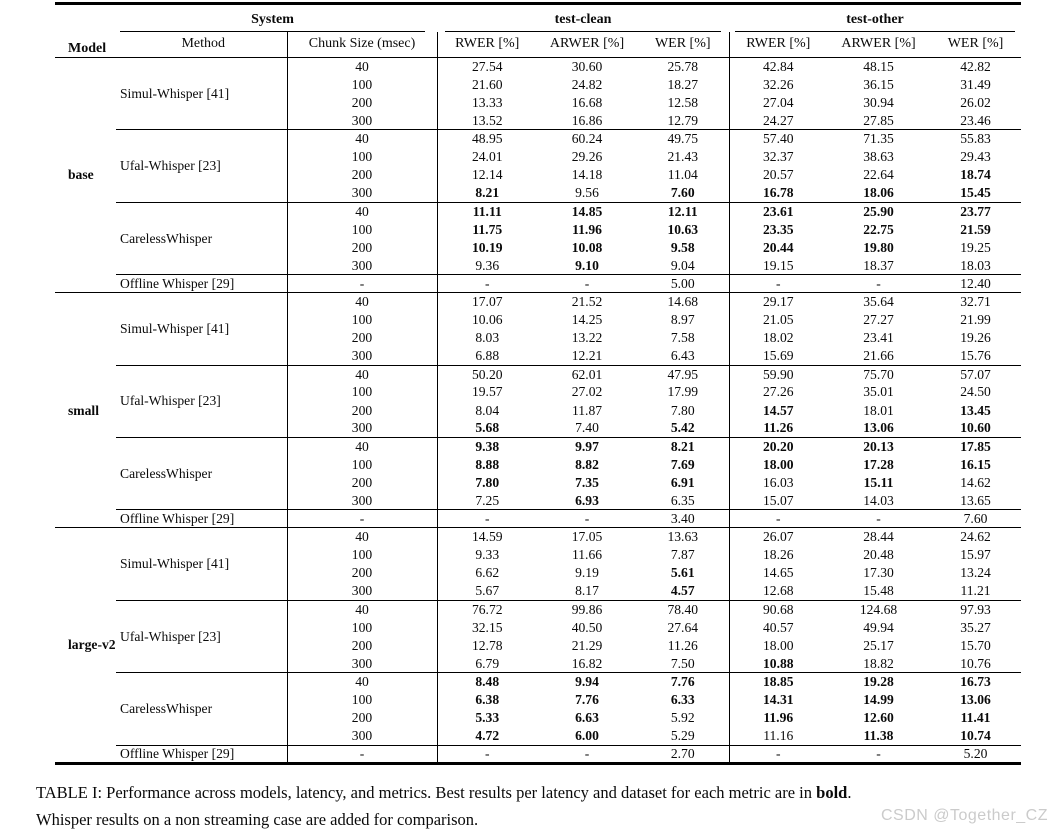 The width and height of the screenshot is (1054, 836). Describe the element at coordinates (538, 229) in the screenshot. I see `table-row: 100 11.75 11.96 10.63 23.35 22.75 21.59` at that location.